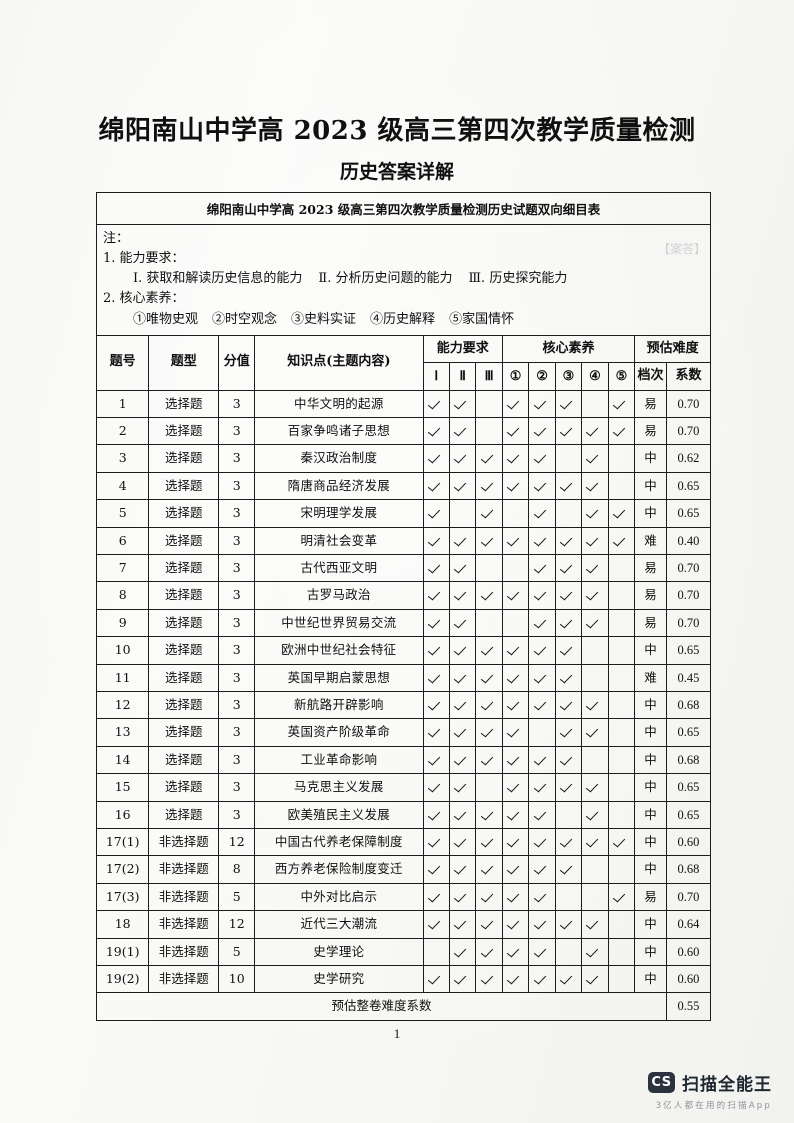 The height and width of the screenshot is (1123, 794). I want to click on summary-label: 预估整卷难度系数, so click(382, 1006).